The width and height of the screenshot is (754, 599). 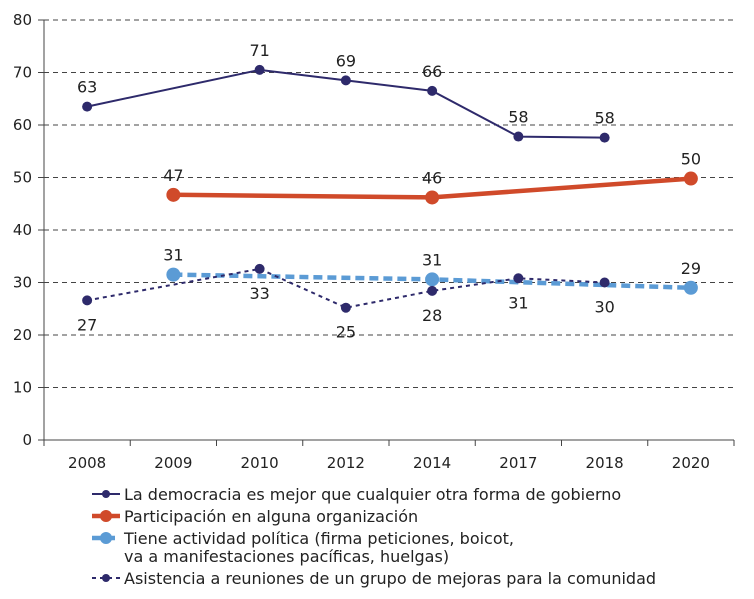 I want to click on y-tick-label: 80, so click(x=22, y=20).